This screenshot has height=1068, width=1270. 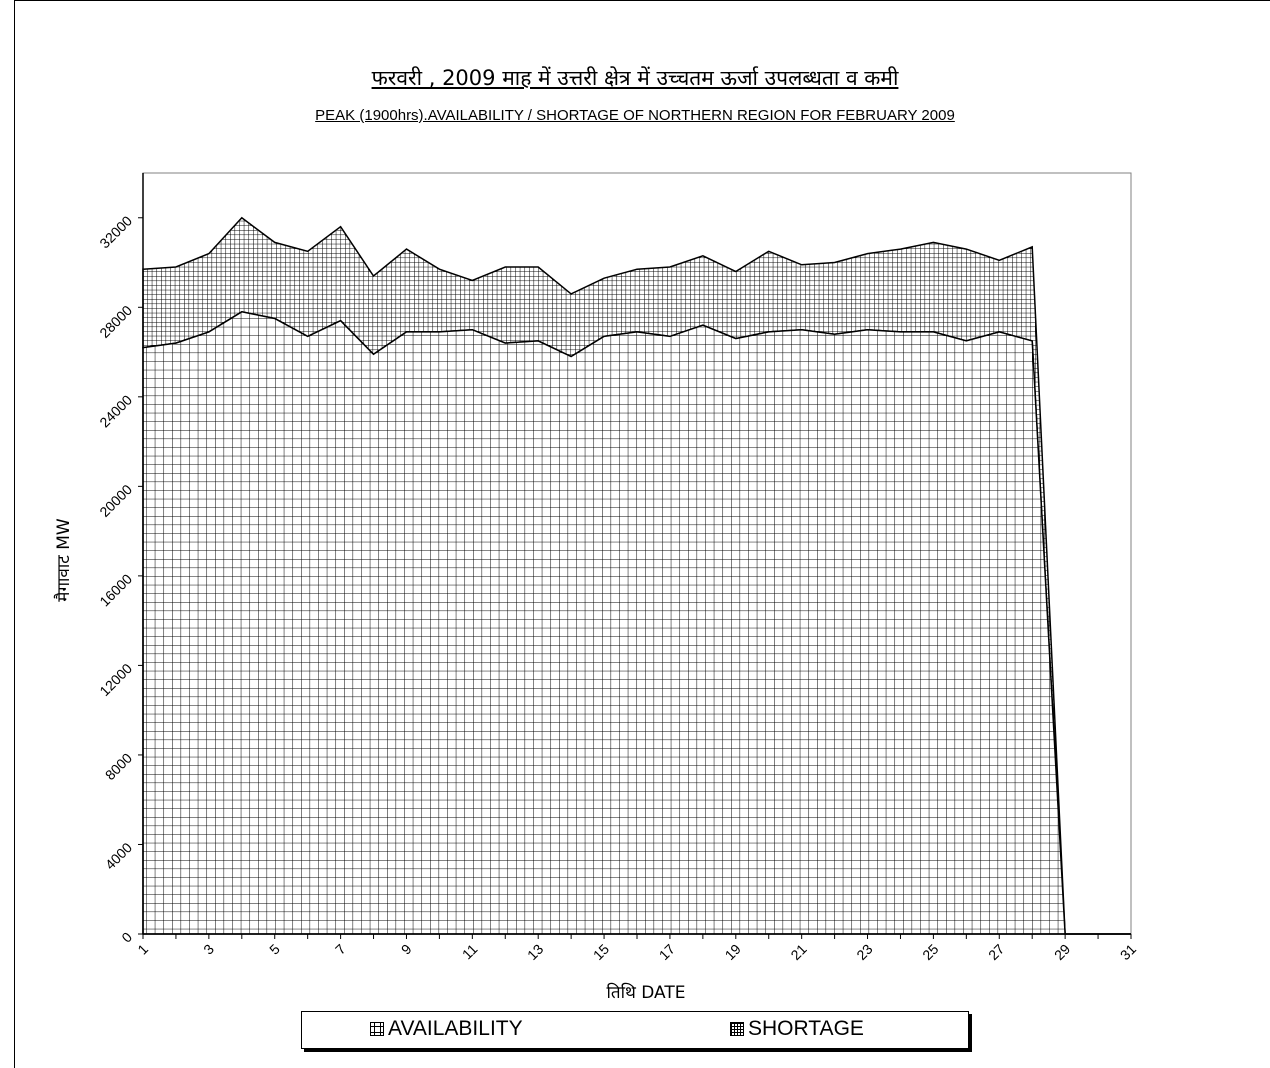 I want to click on x-tick-label: 7, so click(x=340, y=949).